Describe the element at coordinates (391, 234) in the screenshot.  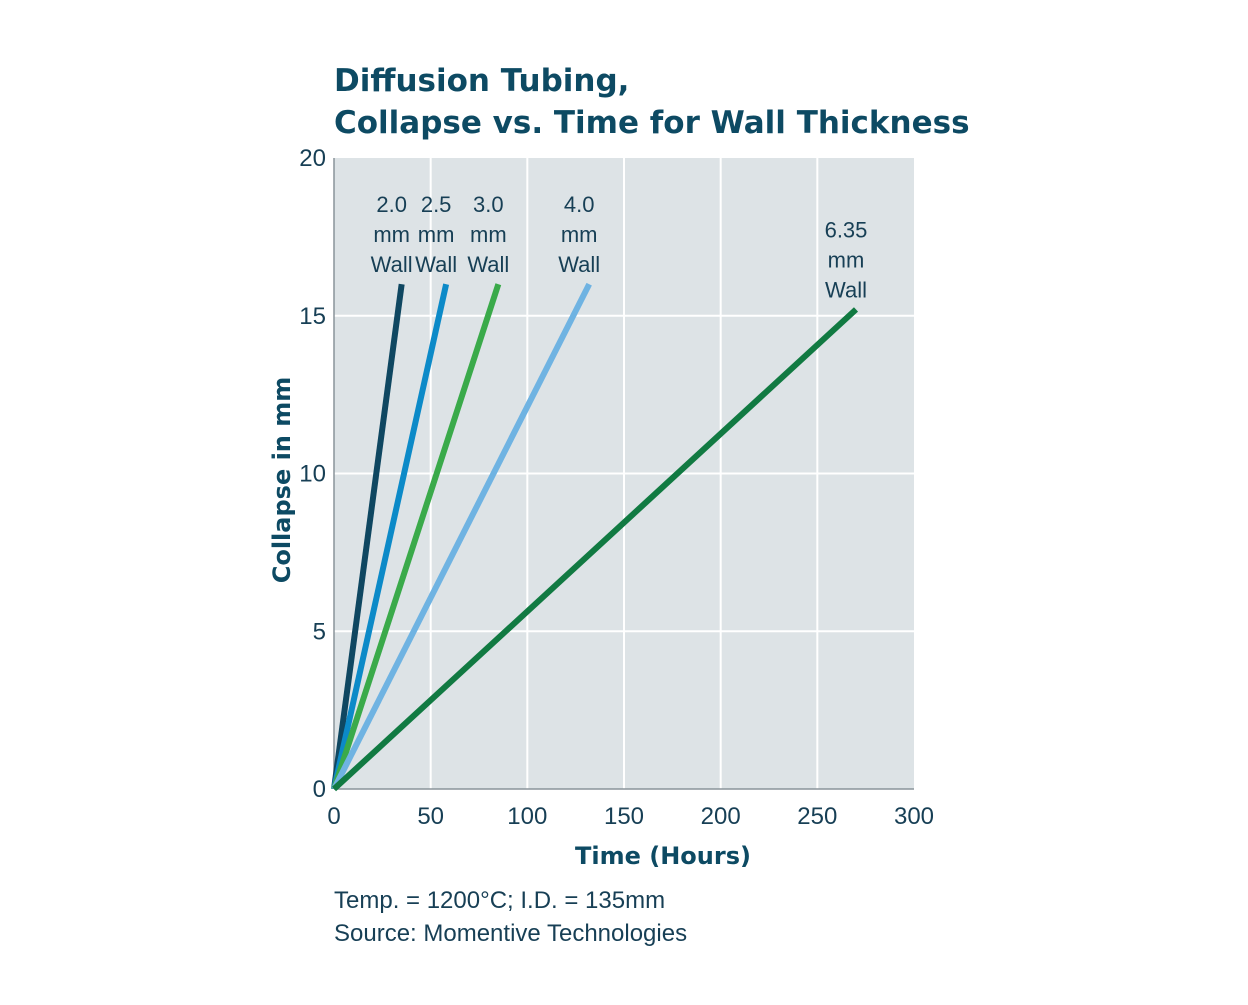
I see `series-label-0-line-1: mm` at that location.